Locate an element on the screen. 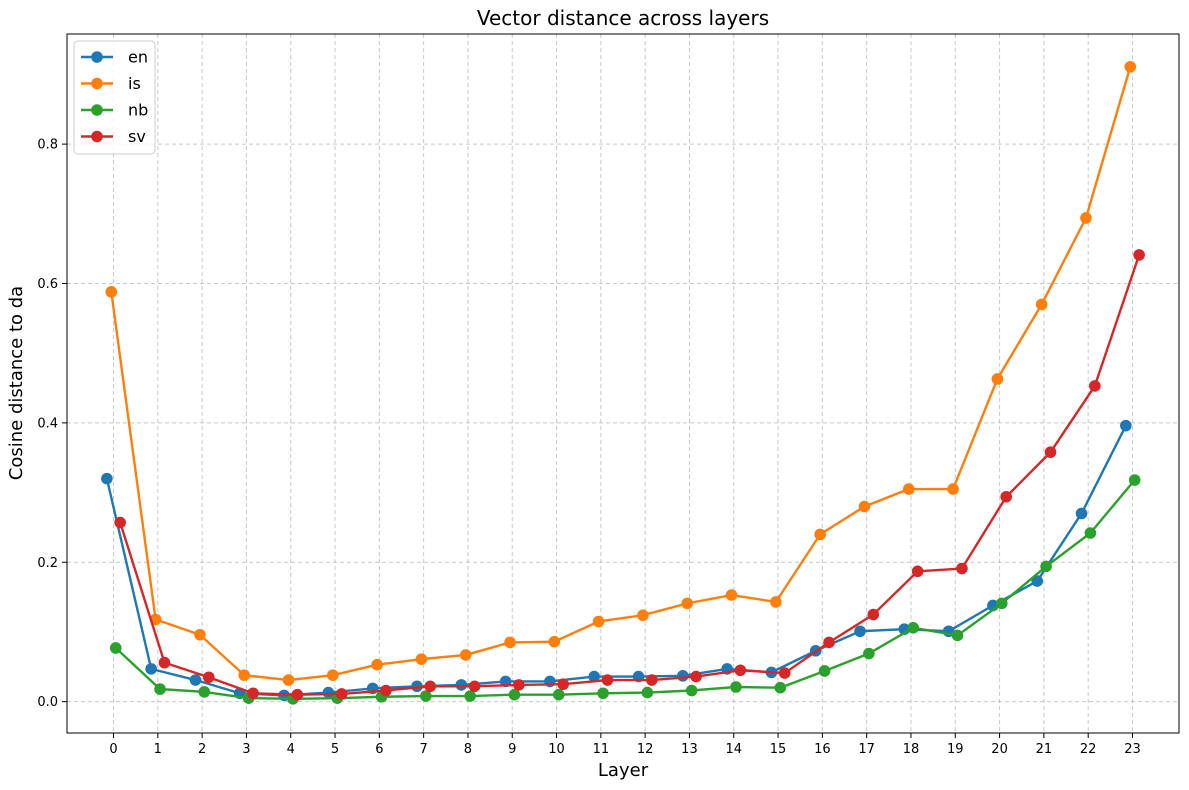 This screenshot has width=1189, height=790. legend-label: sv is located at coordinates (137, 136).